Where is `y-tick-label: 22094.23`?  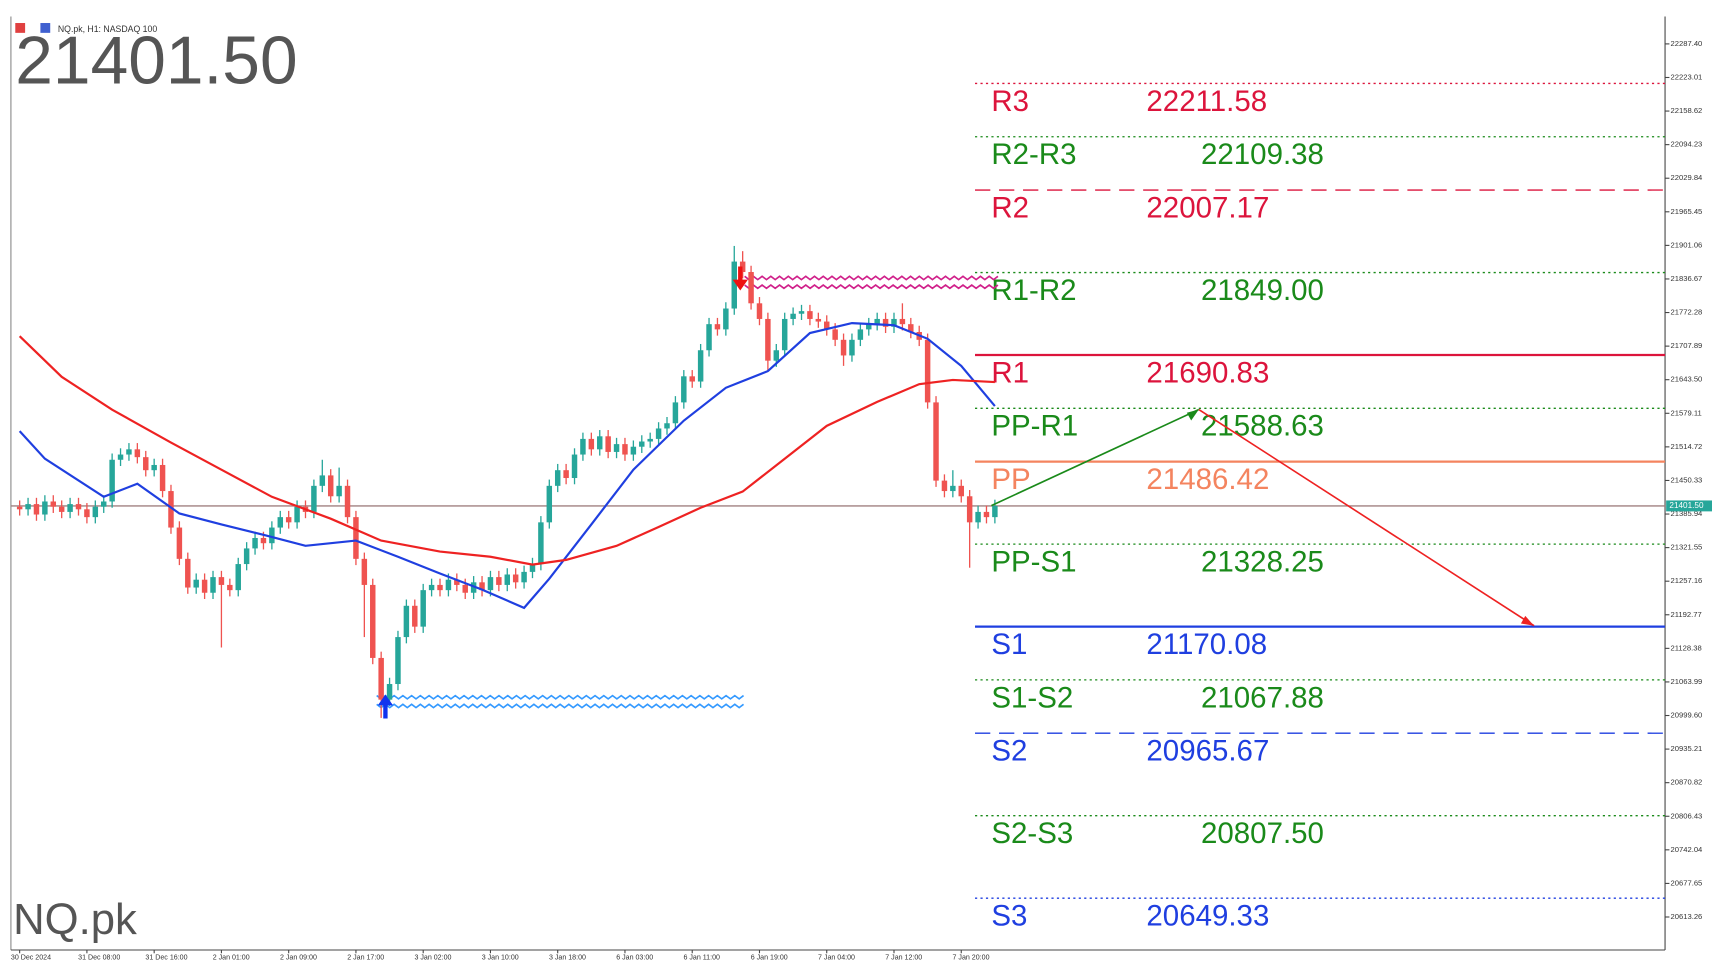
y-tick-label: 22094.23 is located at coordinates (1687, 144).